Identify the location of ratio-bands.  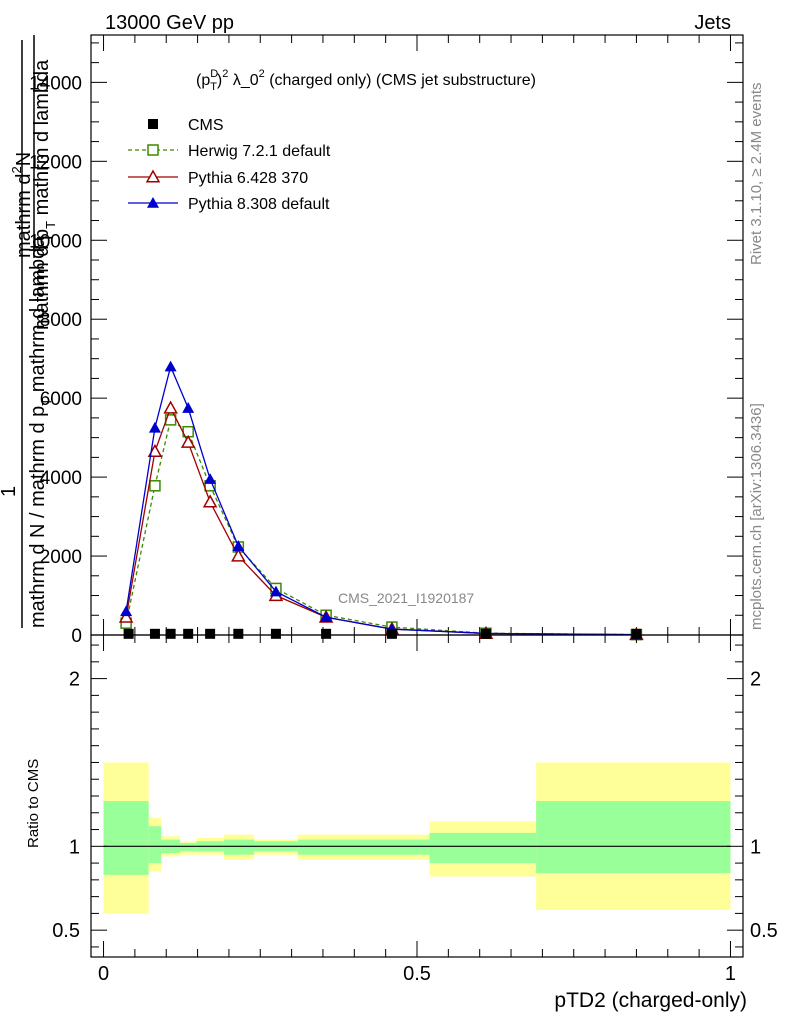
(417, 838).